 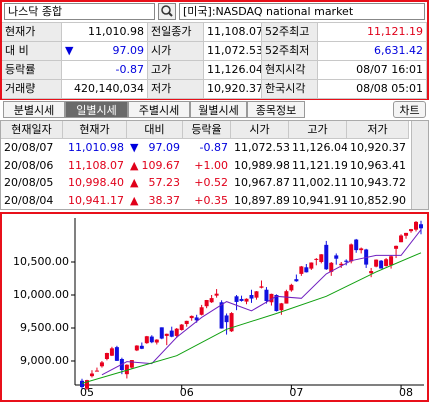 What do you see at coordinates (176, 51) in the screenshot?
I see `quote-label: 시가` at bounding box center [176, 51].